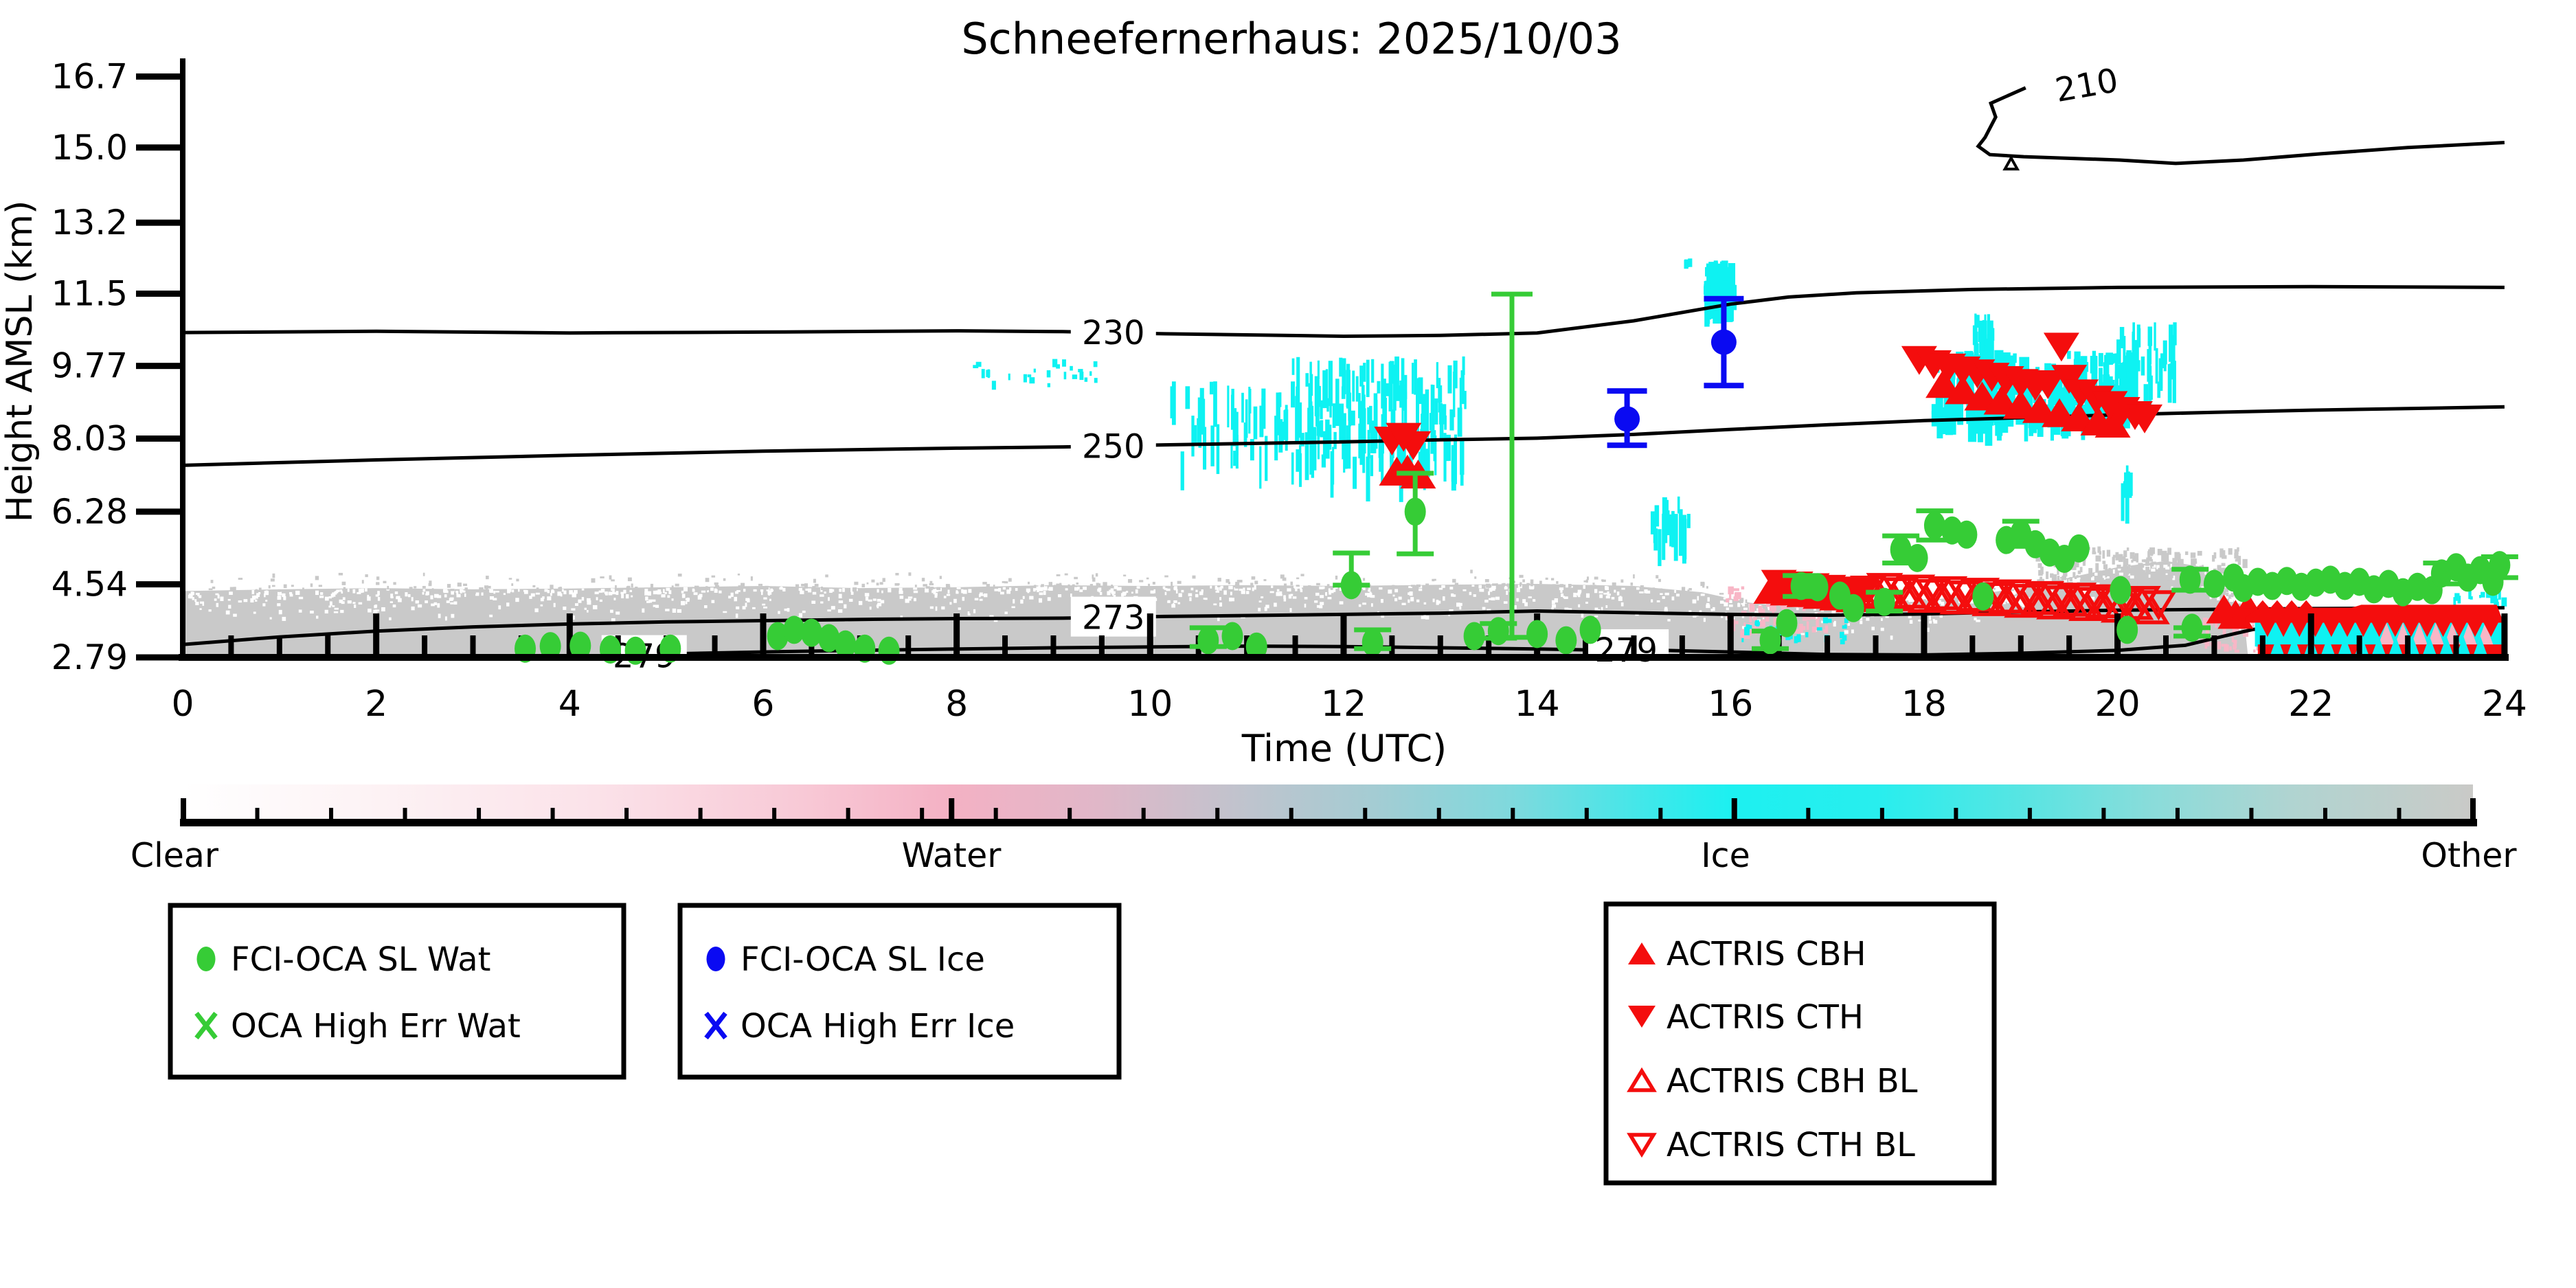 The image size is (2576, 1288). Describe the element at coordinates (2469, 855) in the screenshot. I see `colorbar-label-other: Other` at that location.